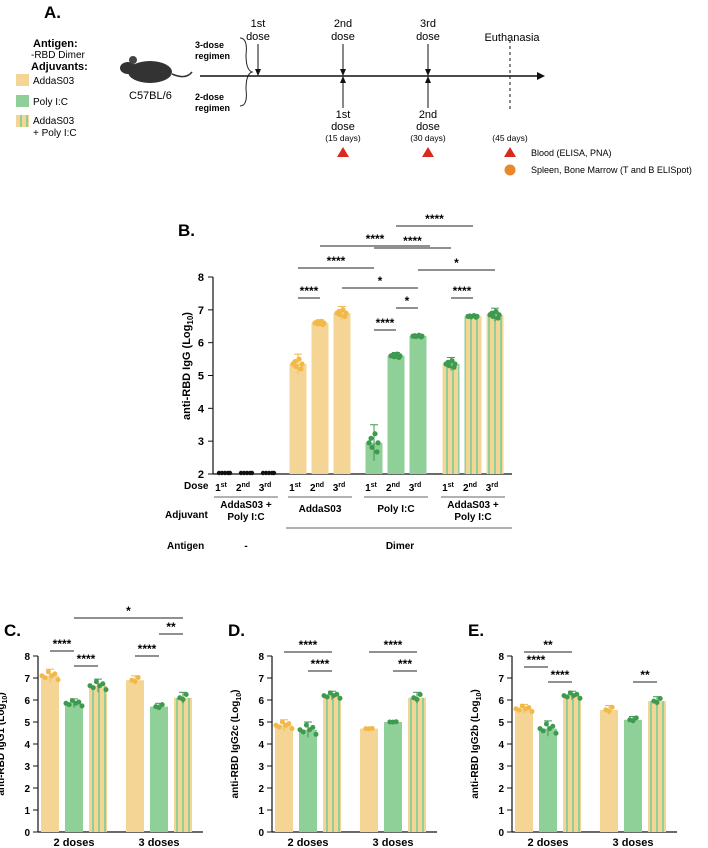 The width and height of the screenshot is (708, 848). Describe the element at coordinates (492, 488) in the screenshot. I see `b-dose-label: 3rd` at that location.